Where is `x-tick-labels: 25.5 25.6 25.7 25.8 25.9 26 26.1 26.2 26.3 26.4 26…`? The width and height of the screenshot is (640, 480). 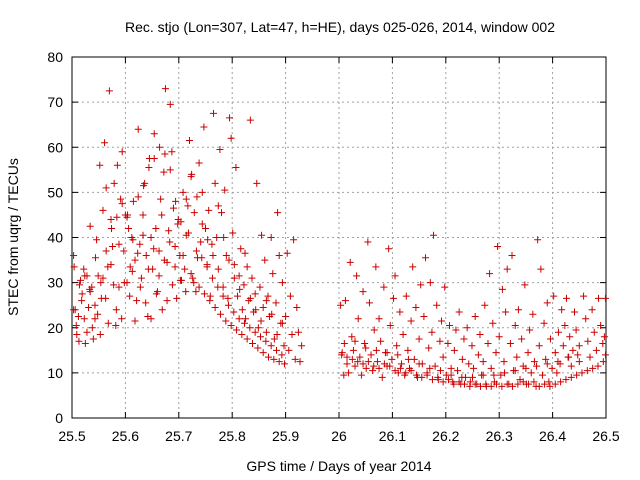 x-tick-labels: 25.5 25.6 25.7 25.8 25.9 26 26.1 26.2 26.3 26.4 26… is located at coordinates (338, 436).